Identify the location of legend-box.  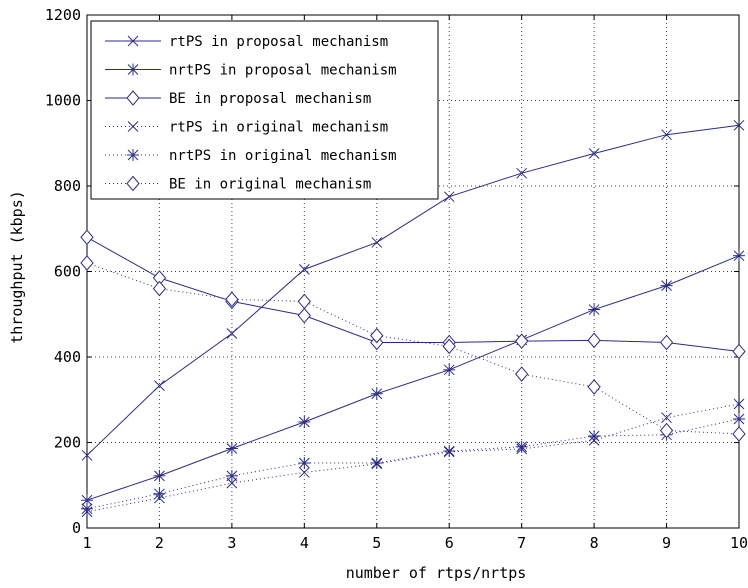
(264, 110).